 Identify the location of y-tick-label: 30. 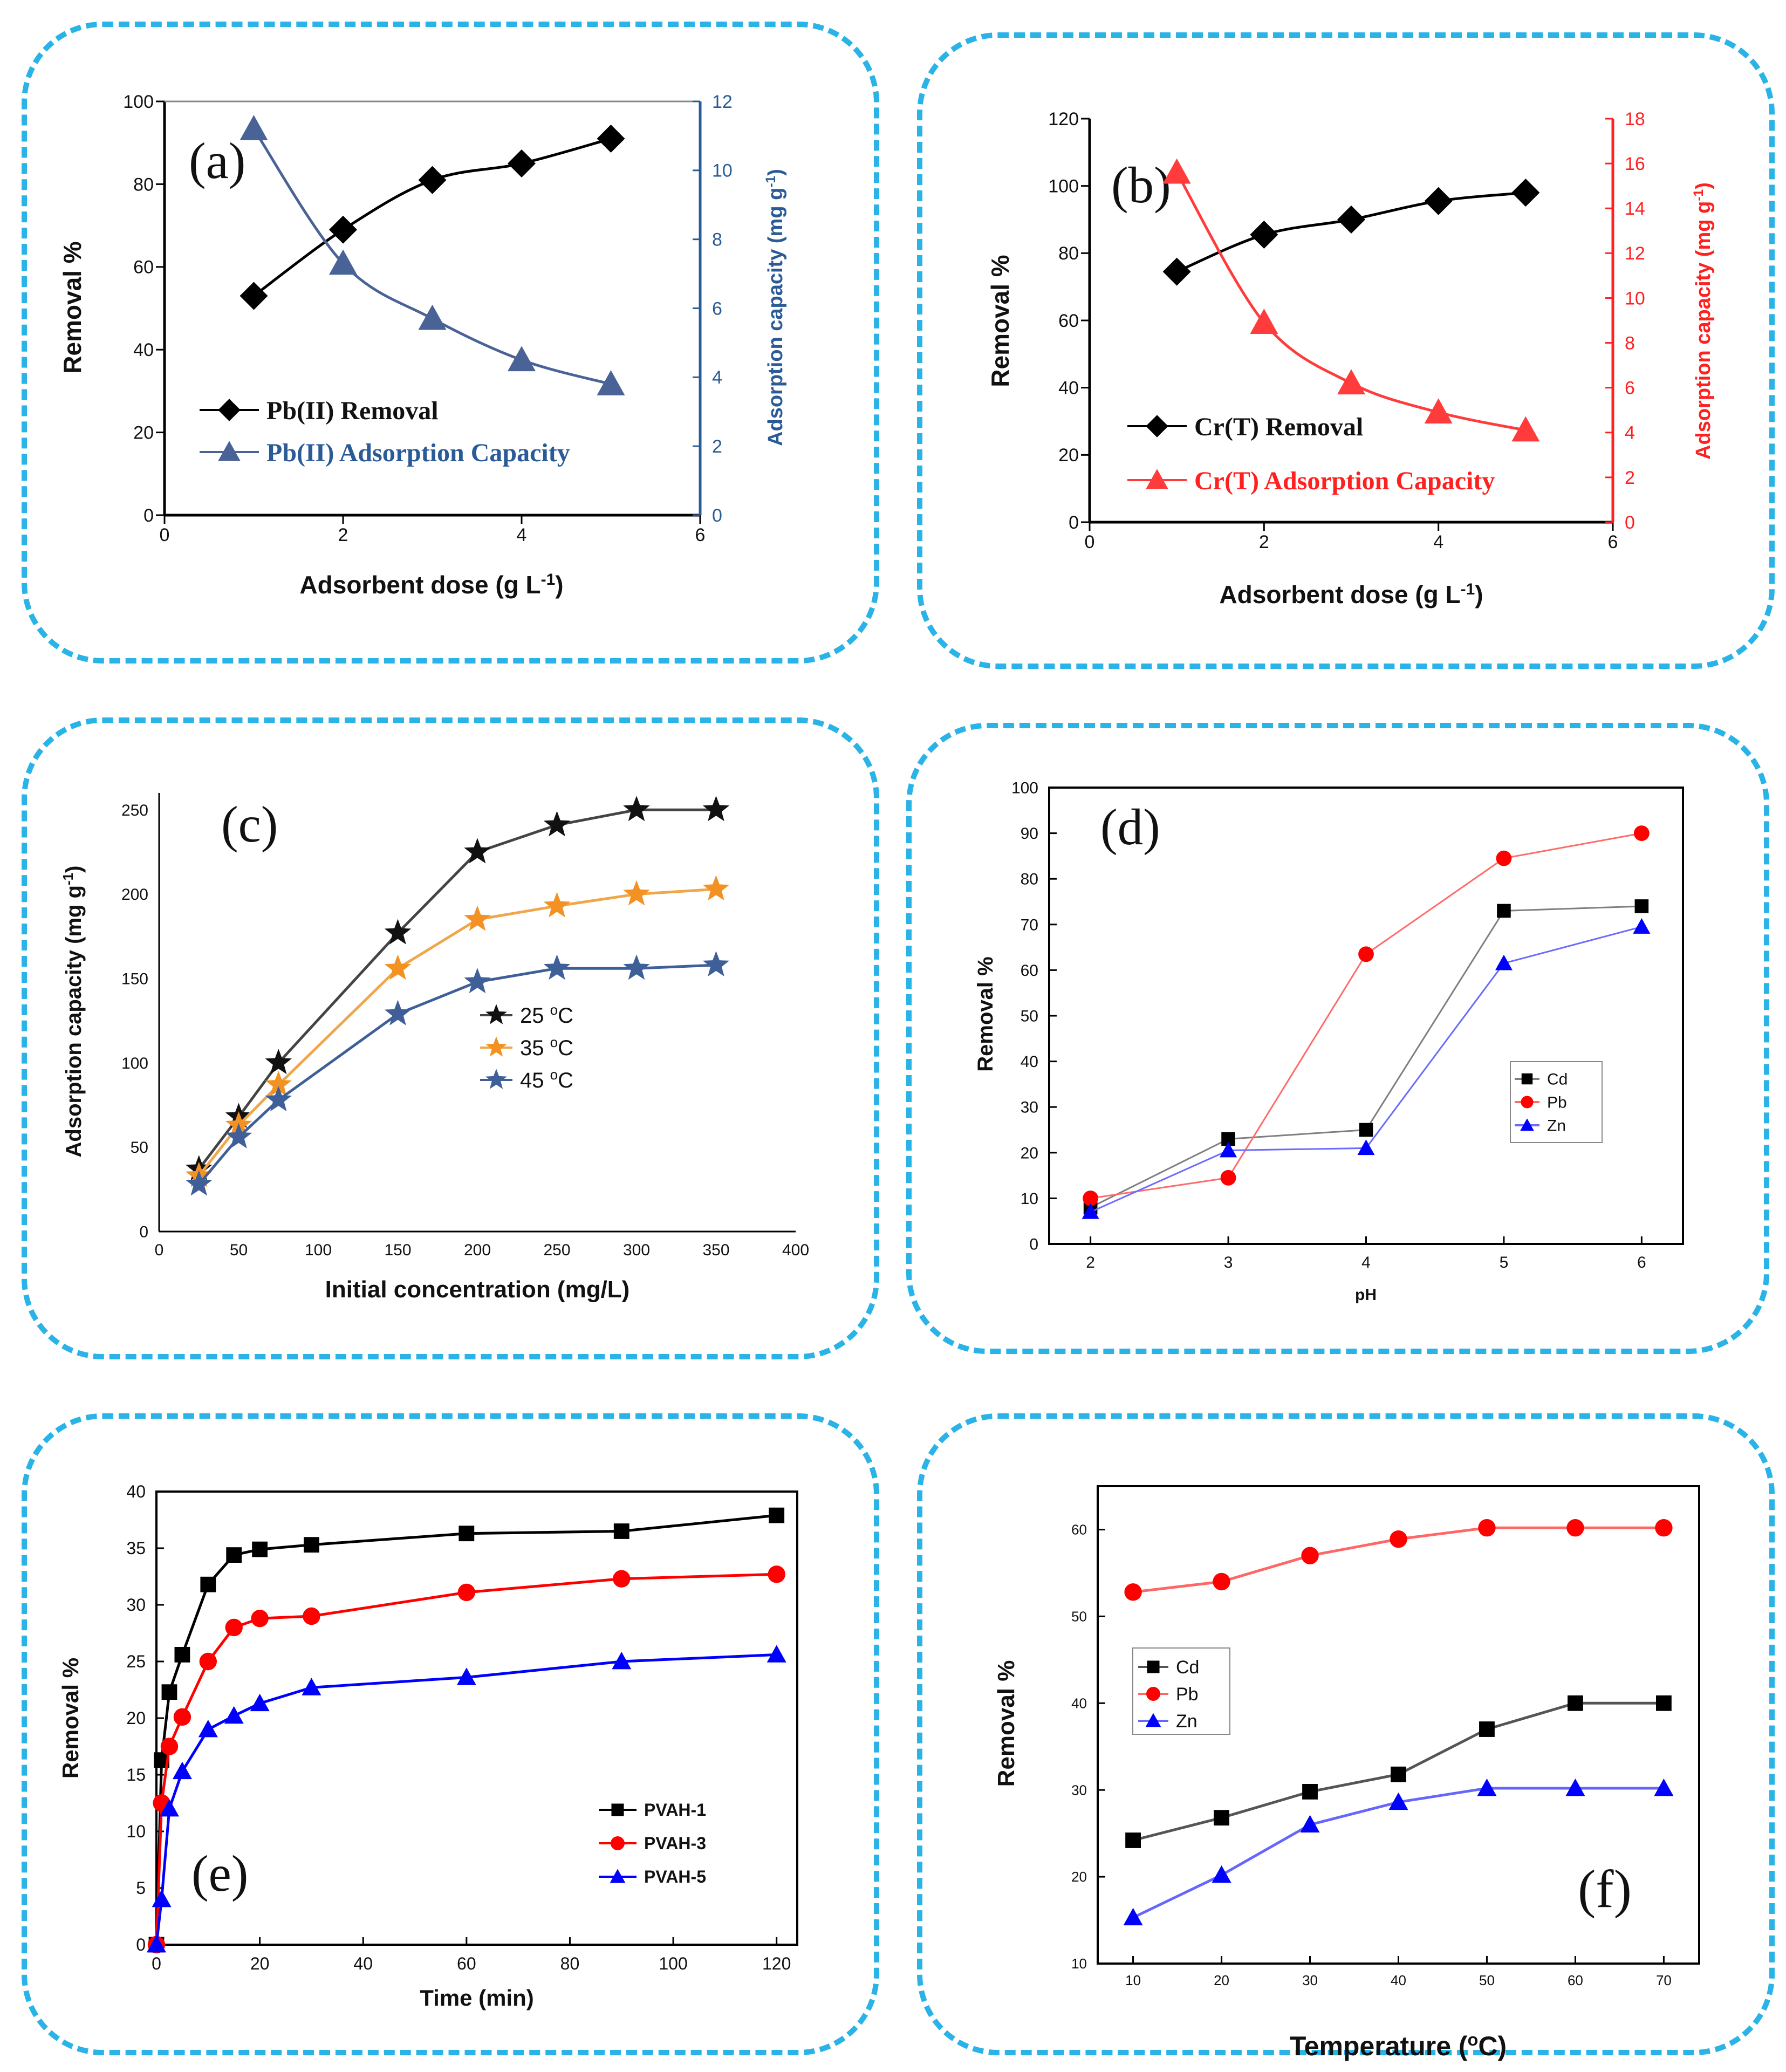
(136, 1605).